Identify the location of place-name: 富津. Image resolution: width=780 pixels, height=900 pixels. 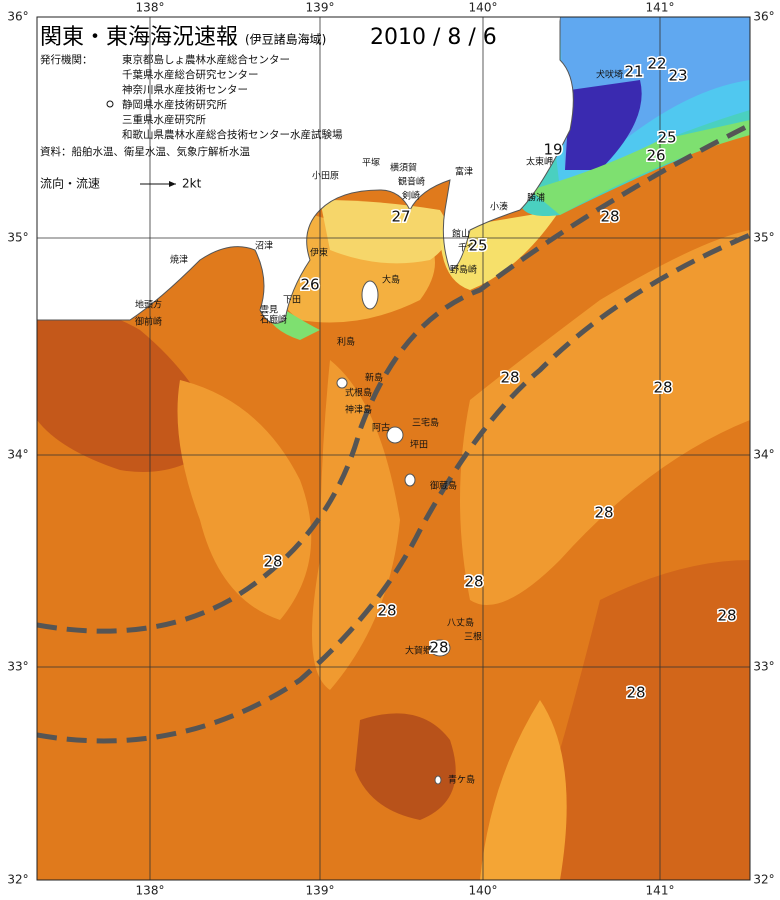
(464, 172).